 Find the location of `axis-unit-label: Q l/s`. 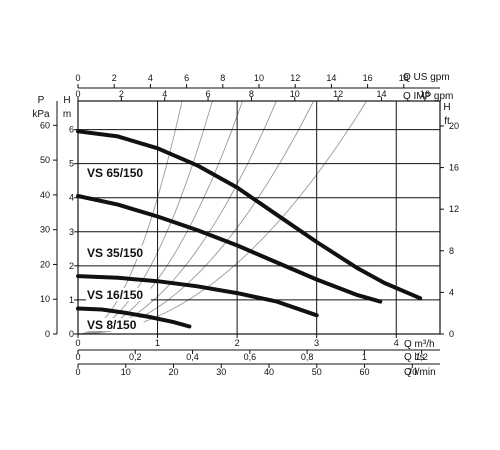

axis-unit-label: Q l/s is located at coordinates (414, 357).